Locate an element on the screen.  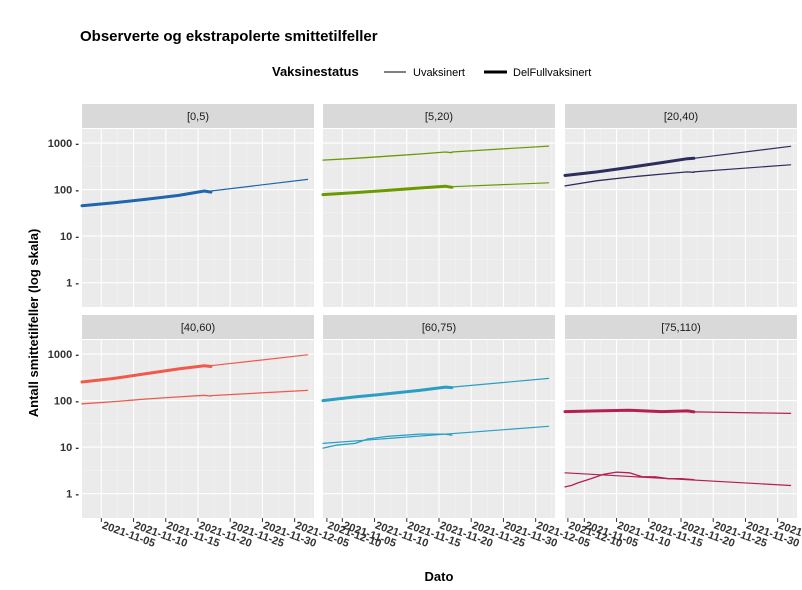
facet-label: [5,20) is located at coordinates (439, 117).